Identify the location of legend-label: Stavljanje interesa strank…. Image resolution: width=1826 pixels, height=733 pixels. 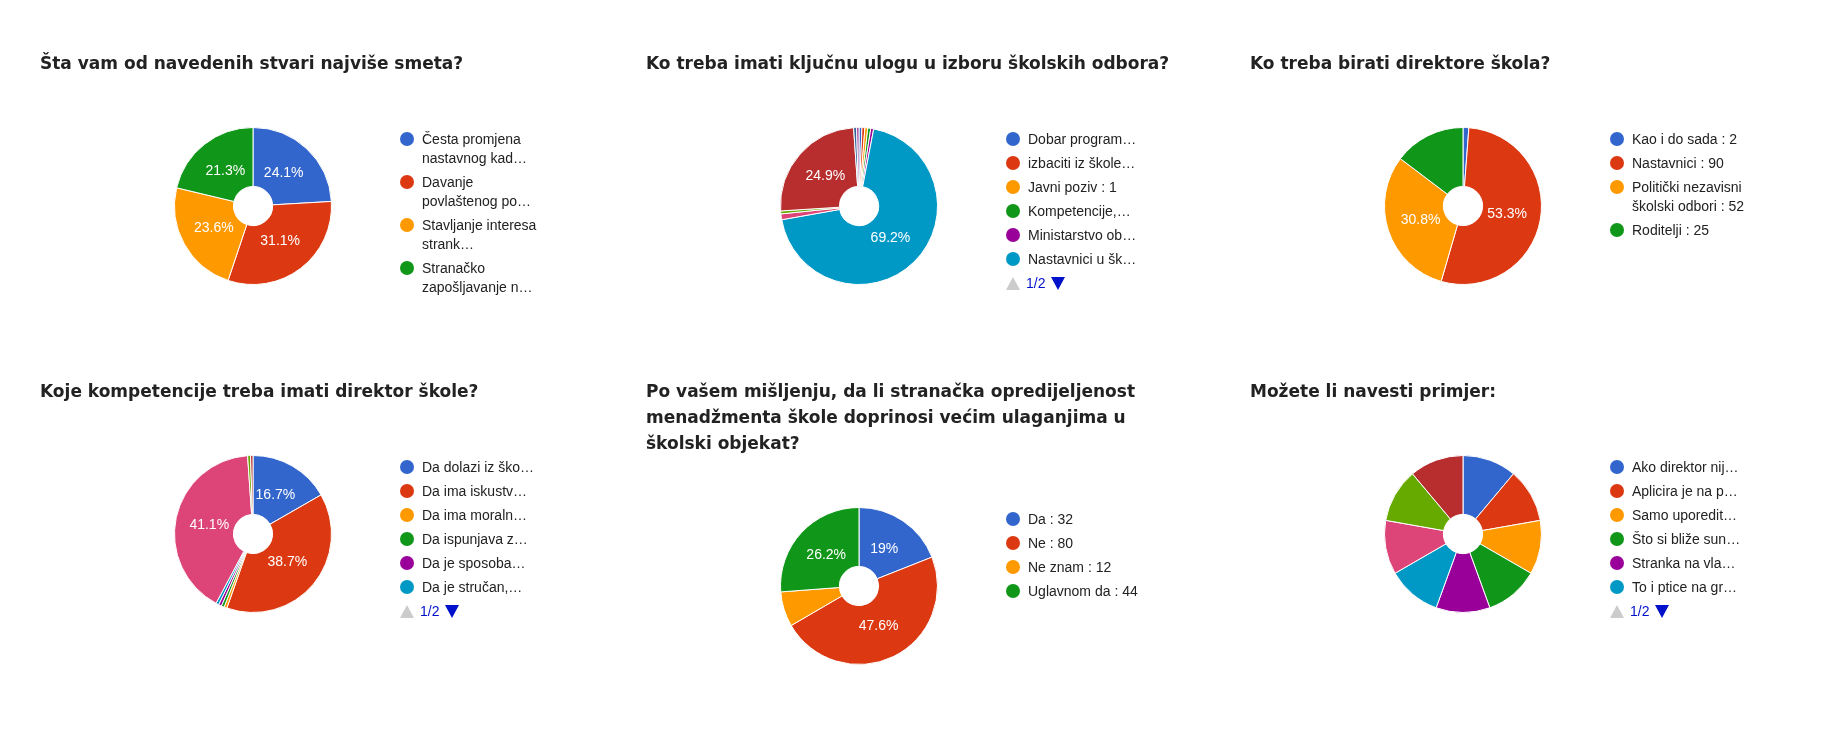
(480, 235).